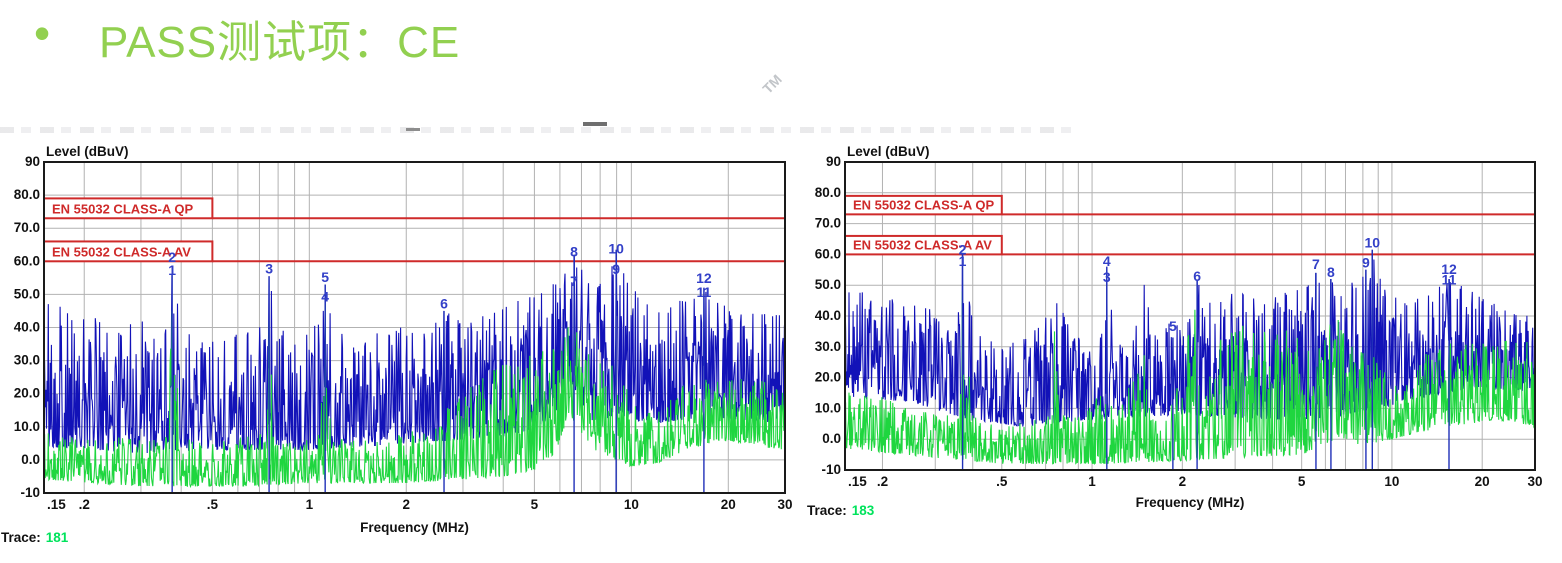  What do you see at coordinates (35, 537) in the screenshot?
I see `trace-label: Trace: 181` at bounding box center [35, 537].